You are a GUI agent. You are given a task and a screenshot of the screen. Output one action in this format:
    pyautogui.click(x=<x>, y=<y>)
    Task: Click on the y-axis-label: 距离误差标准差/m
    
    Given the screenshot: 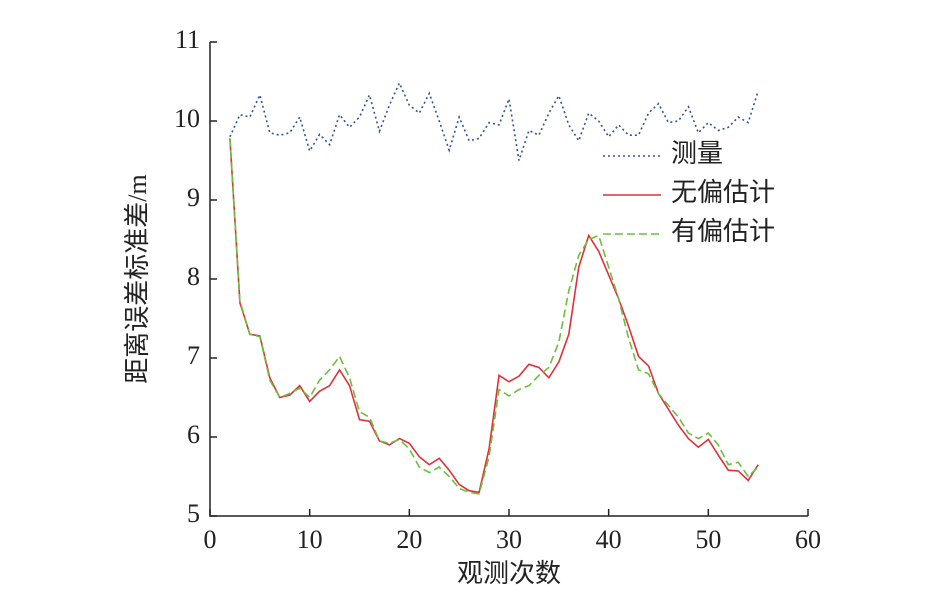 What is the action you would take?
    pyautogui.click(x=137, y=278)
    